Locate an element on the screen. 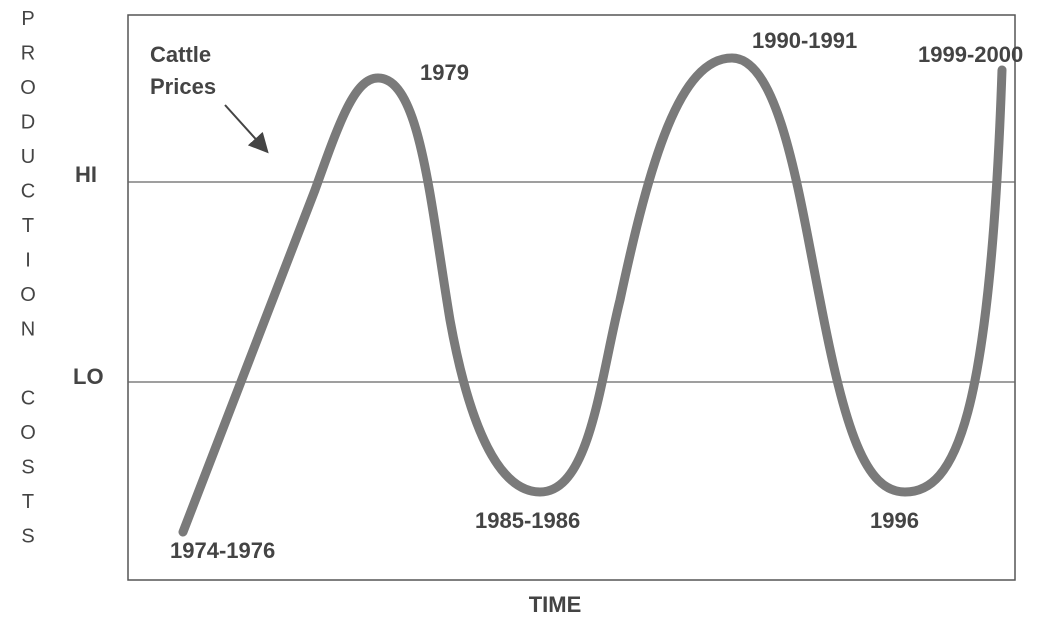 The image size is (1054, 617). annotation: Cattle is located at coordinates (180, 54).